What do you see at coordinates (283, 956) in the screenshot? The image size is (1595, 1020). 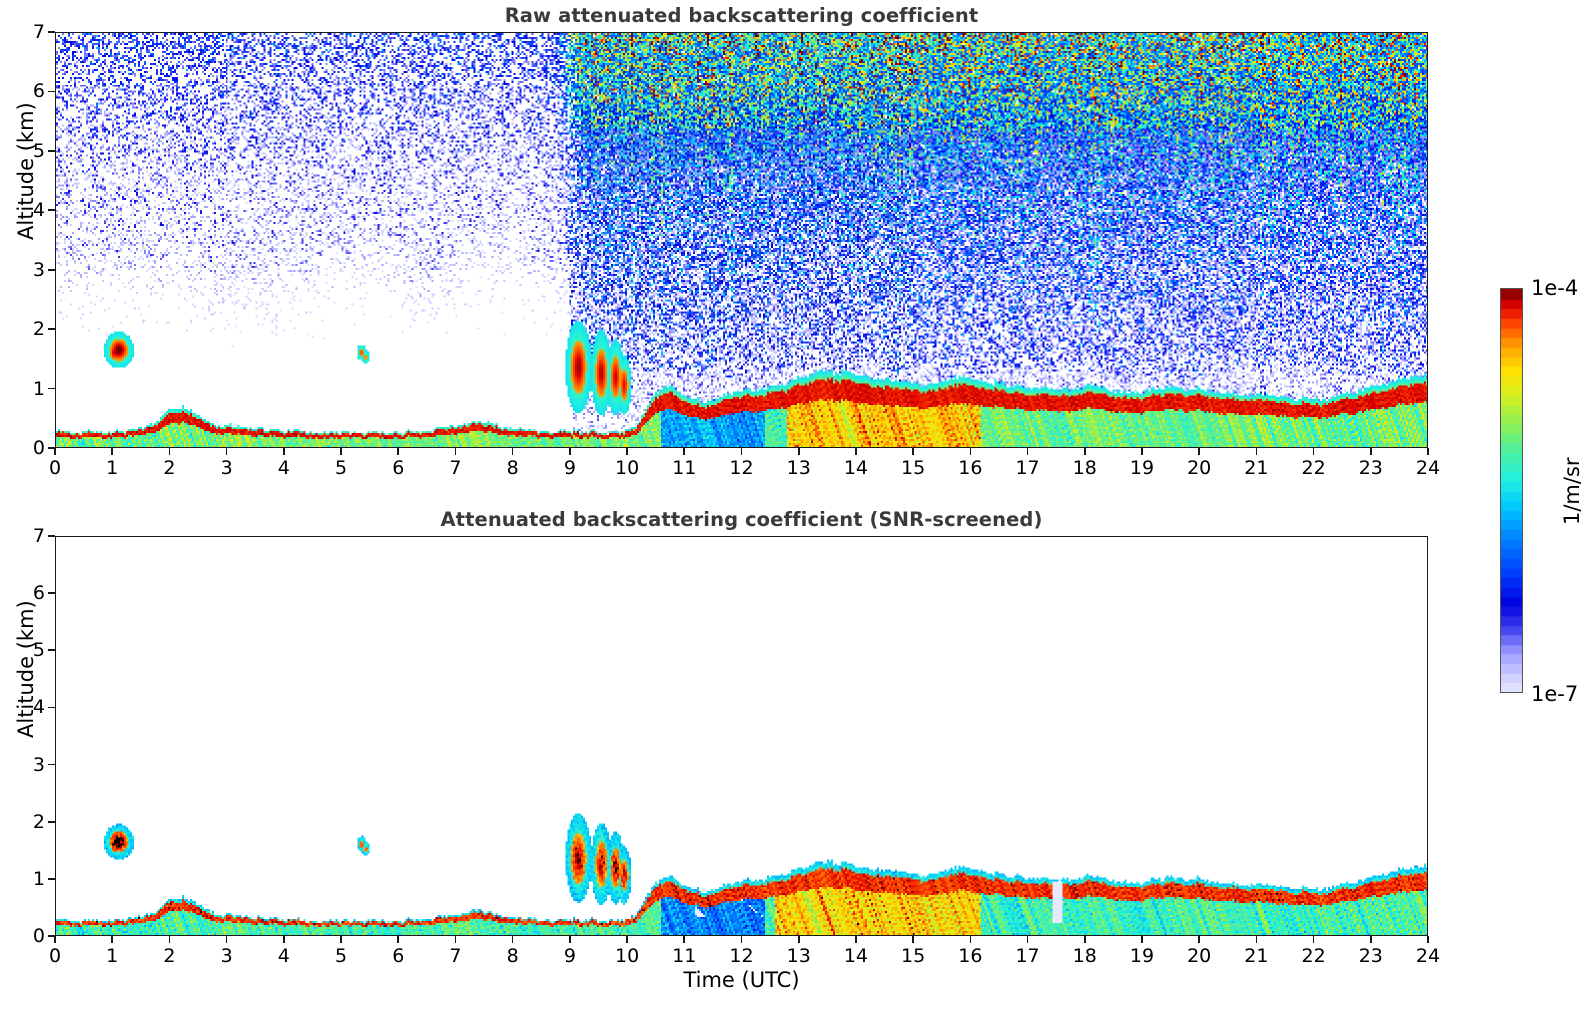 I see `x-tick-label: 4` at bounding box center [283, 956].